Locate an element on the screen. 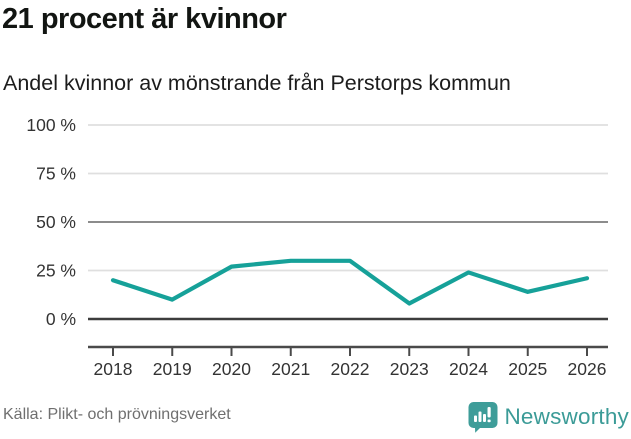 Image resolution: width=631 pixels, height=439 pixels. x-axis-label: 2025 is located at coordinates (527, 369).